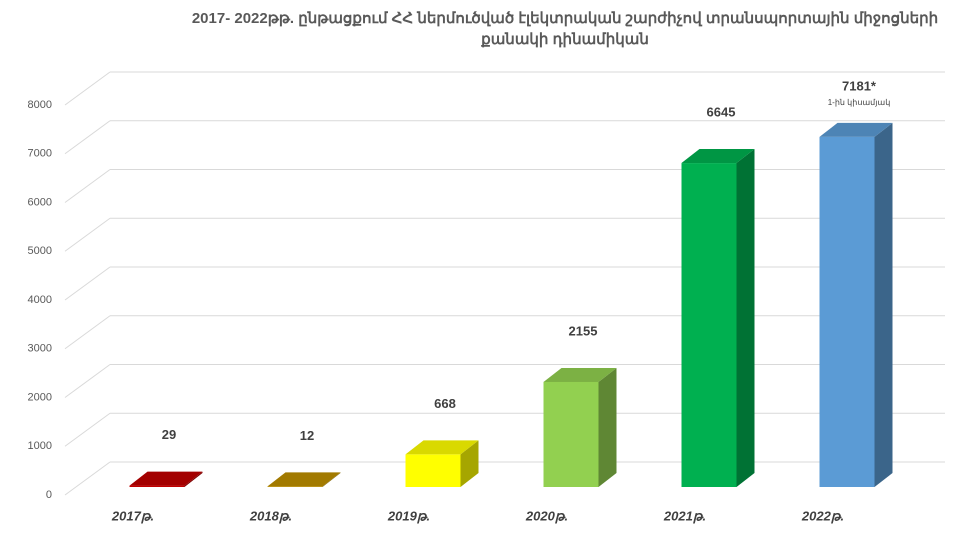 The image size is (971, 537). What do you see at coordinates (169, 434) in the screenshot?
I see `data-label: 29` at bounding box center [169, 434].